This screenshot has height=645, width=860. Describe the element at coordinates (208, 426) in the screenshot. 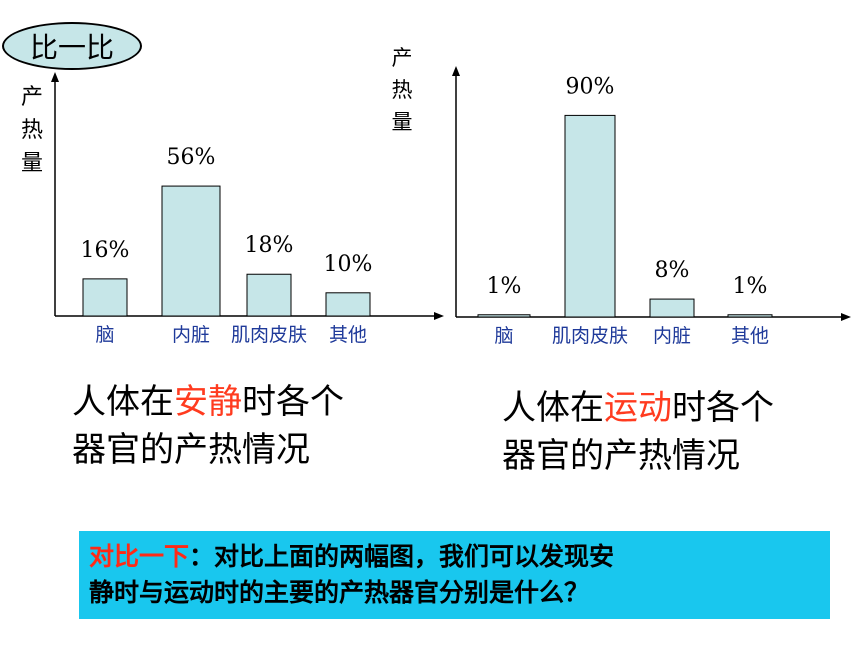

I see `caption-rest: 人体在安静时各个 器官的产热情况` at that location.